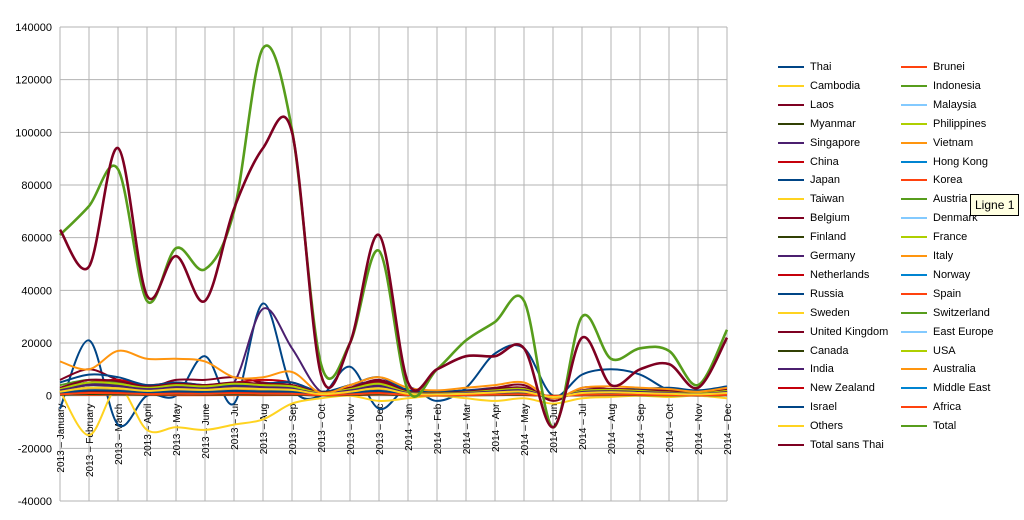  What do you see at coordinates (947, 407) in the screenshot?
I see `legend-label: Africa` at bounding box center [947, 407].